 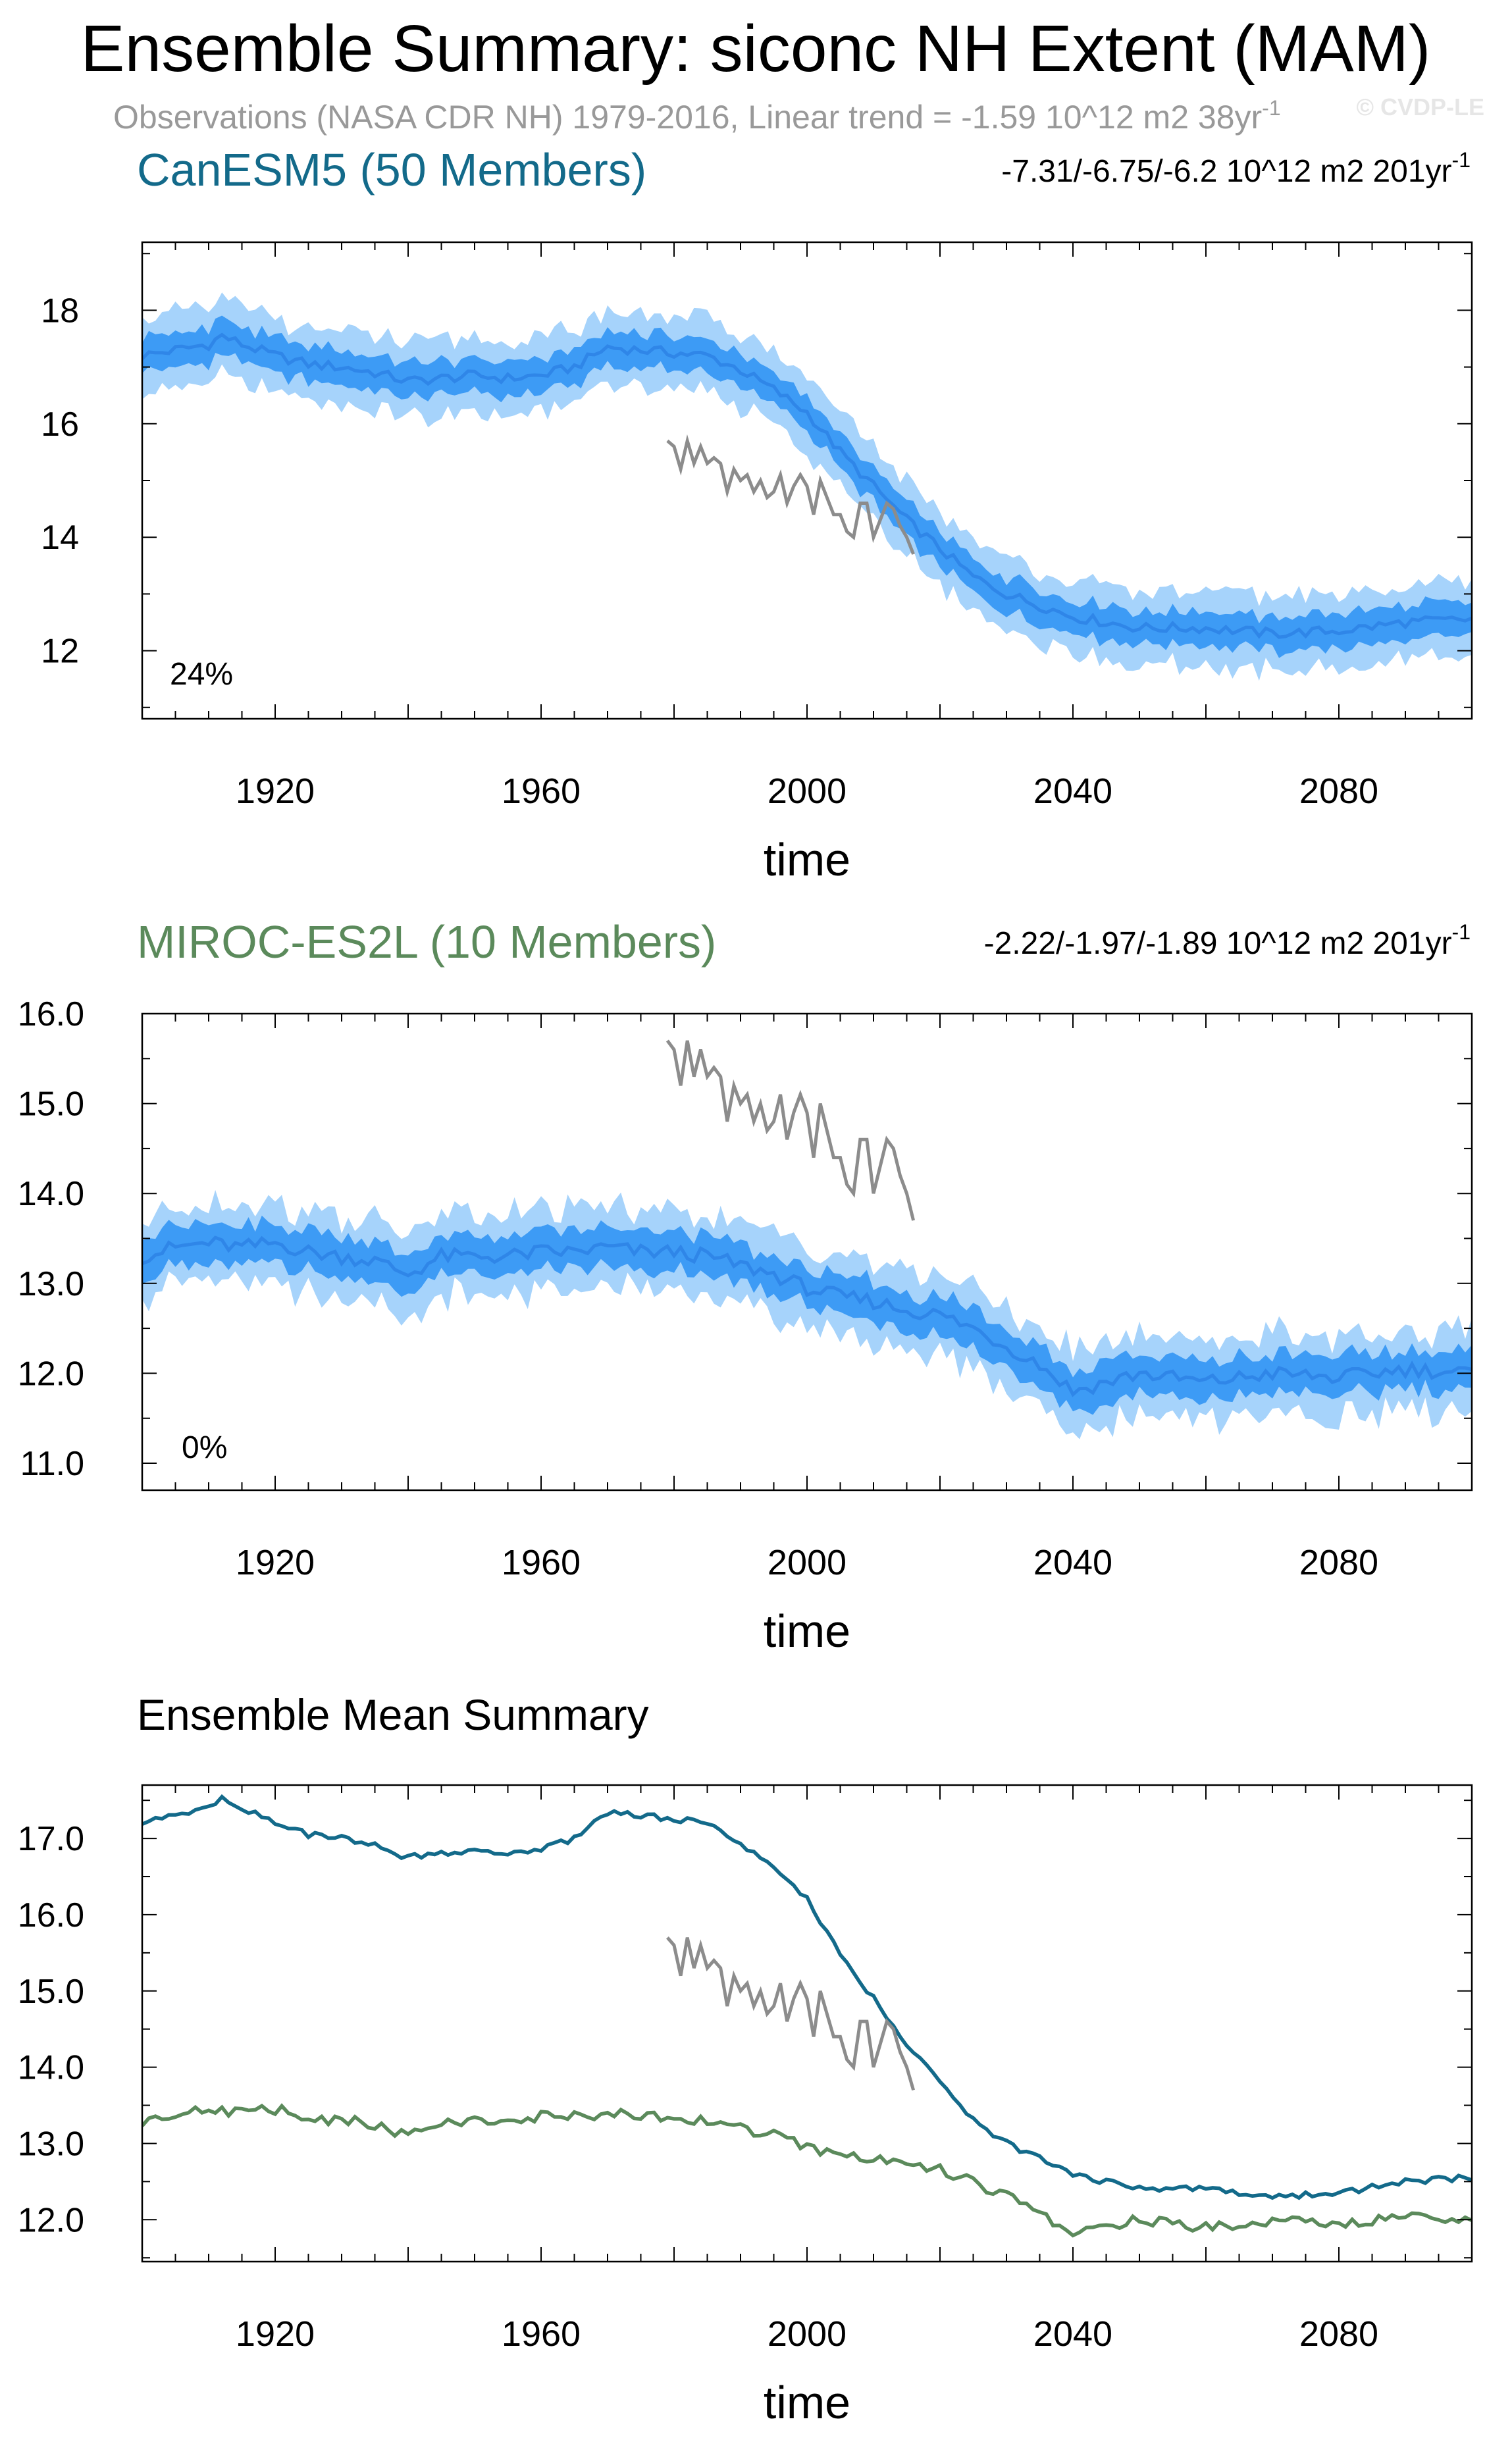 I want to click on y-tick-label: 18, so click(x=60, y=311).